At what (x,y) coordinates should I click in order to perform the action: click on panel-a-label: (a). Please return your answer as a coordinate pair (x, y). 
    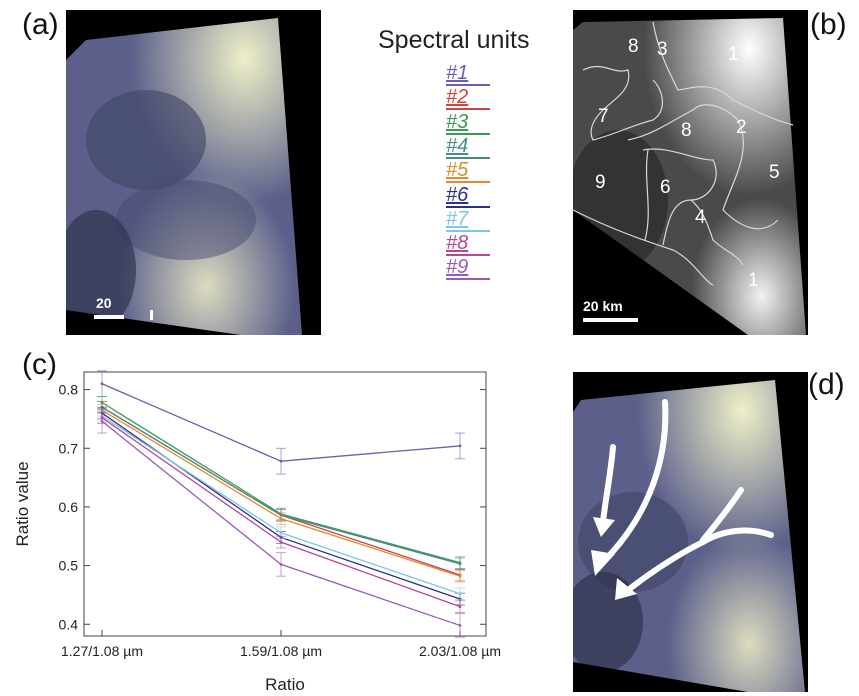
    Looking at the image, I should click on (40, 24).